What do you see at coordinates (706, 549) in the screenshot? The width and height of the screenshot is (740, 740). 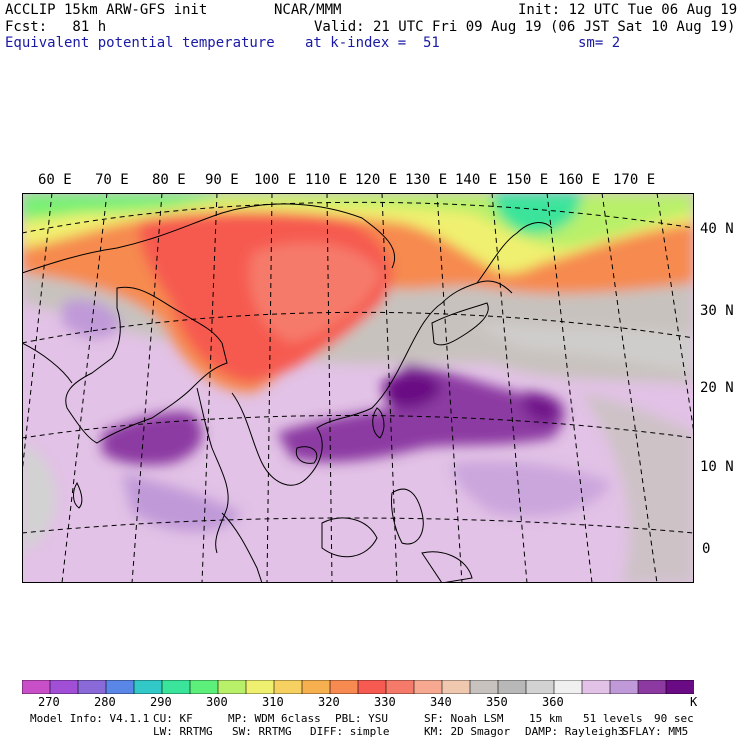 I see `lat-label: 0` at bounding box center [706, 549].